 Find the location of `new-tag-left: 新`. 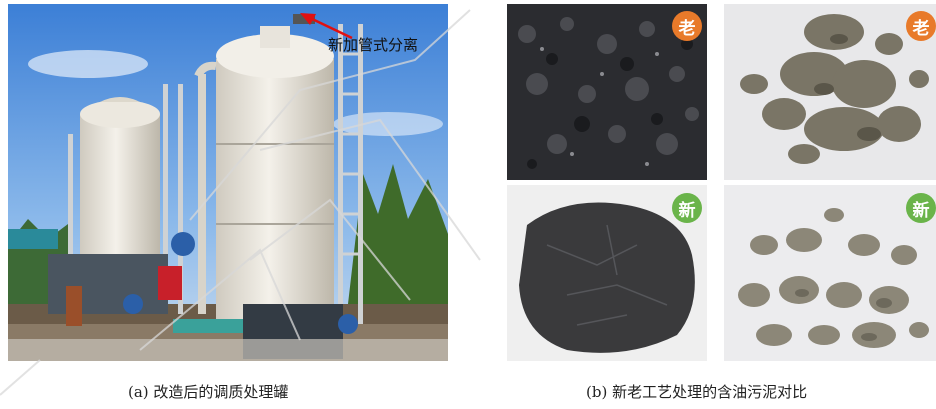

new-tag-left: 新 is located at coordinates (687, 208).